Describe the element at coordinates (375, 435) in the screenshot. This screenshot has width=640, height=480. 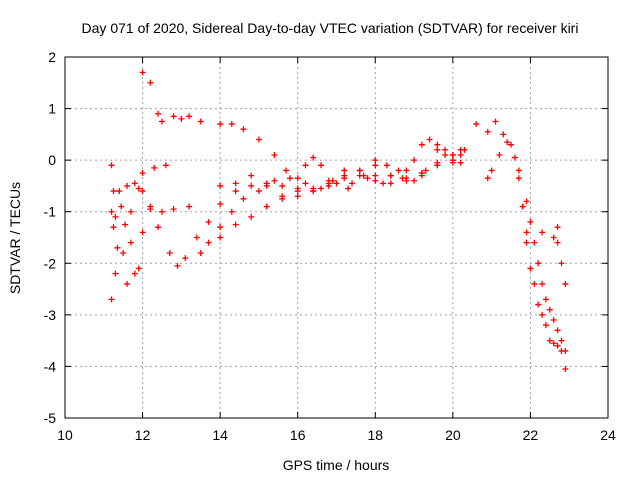
I see `x-tick-label: 18` at that location.